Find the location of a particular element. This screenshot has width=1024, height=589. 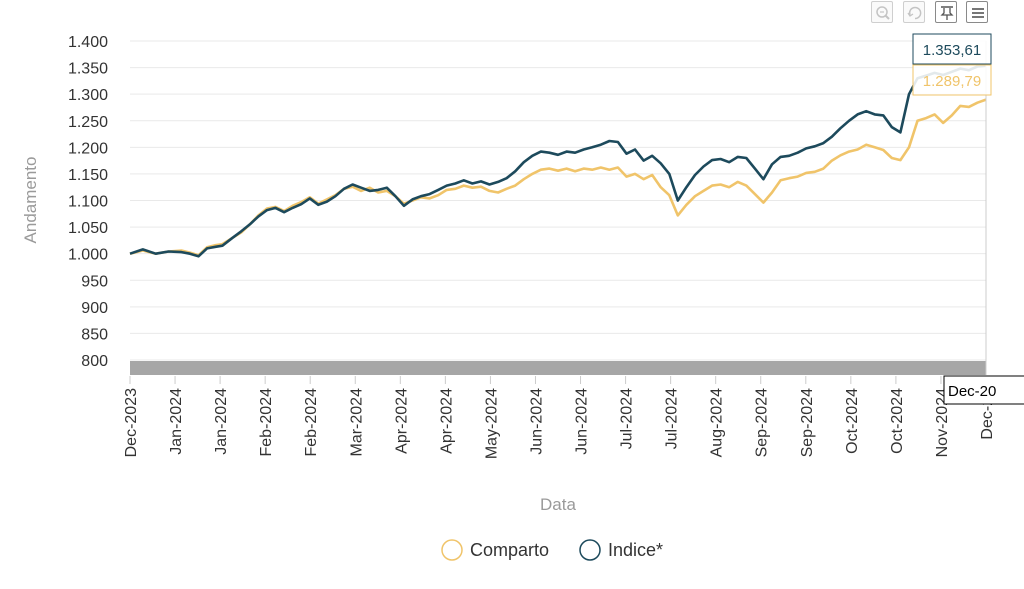

x-tick-label: Mar-2024 is located at coordinates (356, 422).